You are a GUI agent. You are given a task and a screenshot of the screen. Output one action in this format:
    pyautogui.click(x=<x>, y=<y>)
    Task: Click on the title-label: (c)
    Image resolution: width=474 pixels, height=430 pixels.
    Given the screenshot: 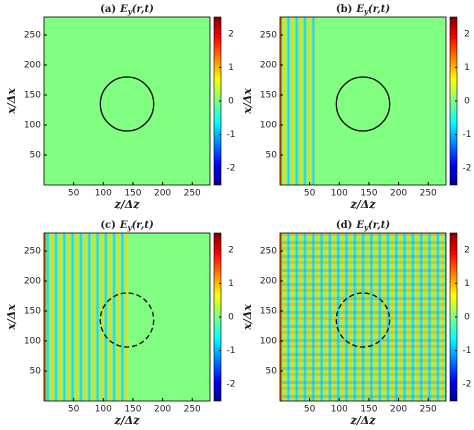 What is the action you would take?
    pyautogui.click(x=108, y=225)
    